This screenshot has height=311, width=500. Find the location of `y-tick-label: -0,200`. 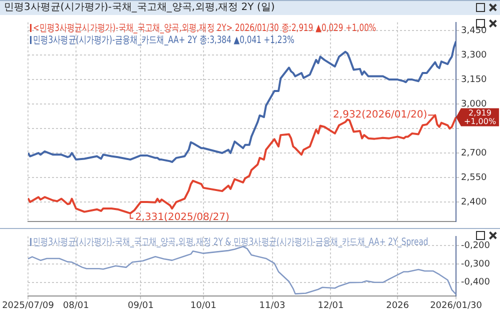

y-tick-label: -0,200 is located at coordinates (475, 245).